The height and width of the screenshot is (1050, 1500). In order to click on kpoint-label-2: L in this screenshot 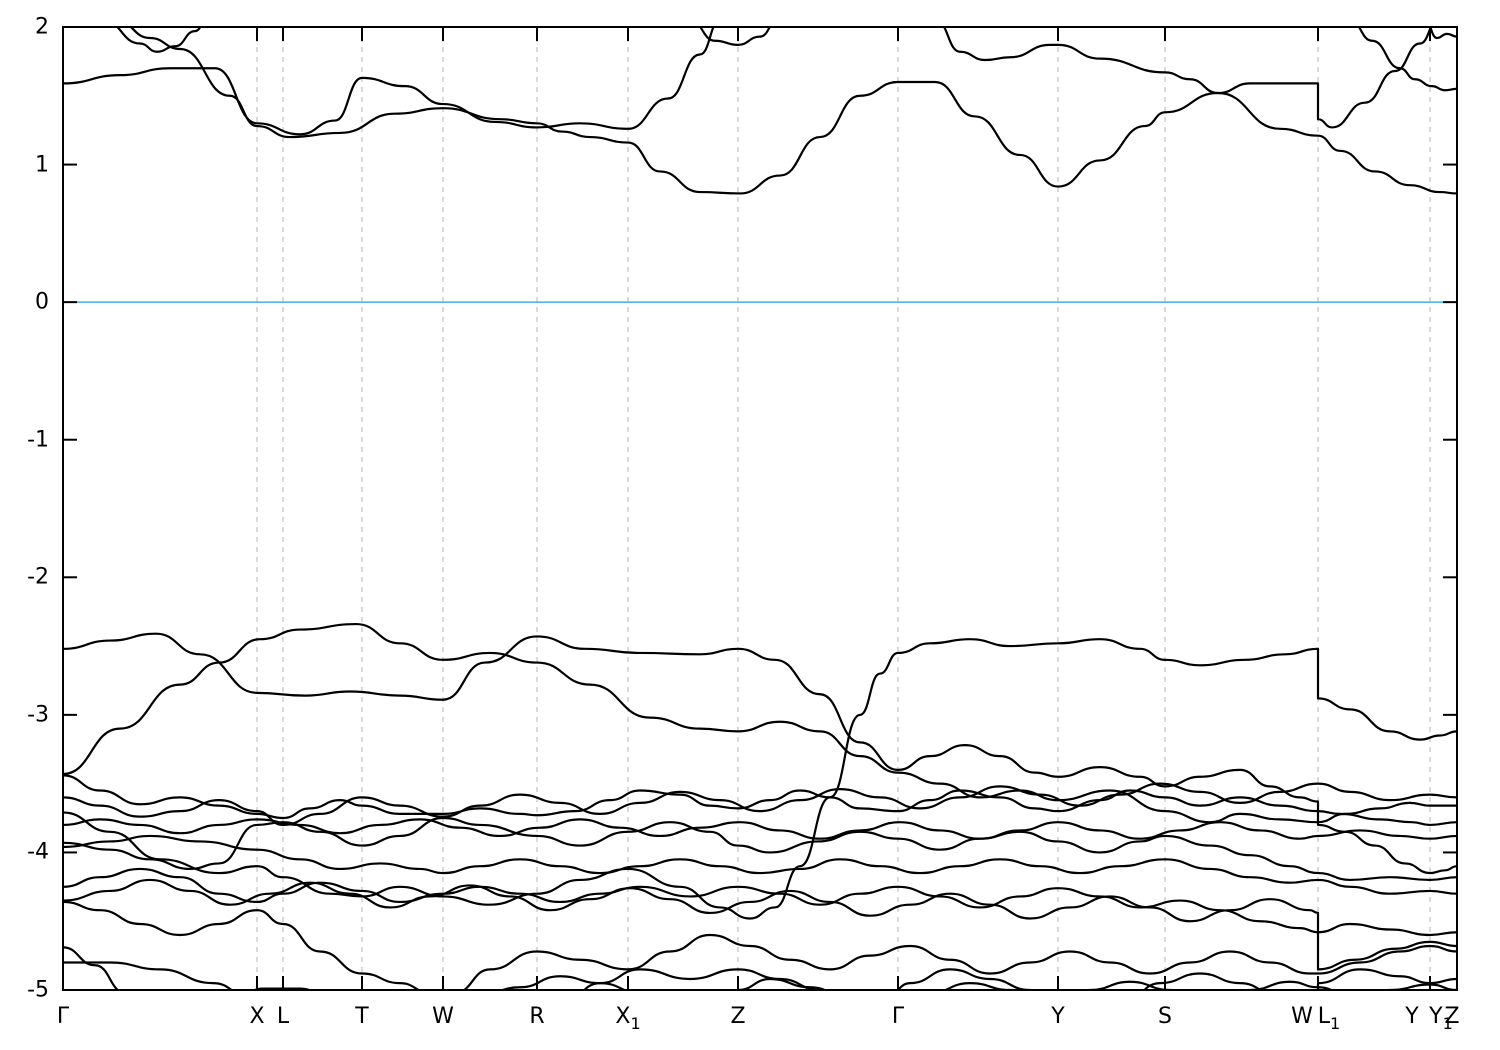, I will do `click(283, 1016)`.